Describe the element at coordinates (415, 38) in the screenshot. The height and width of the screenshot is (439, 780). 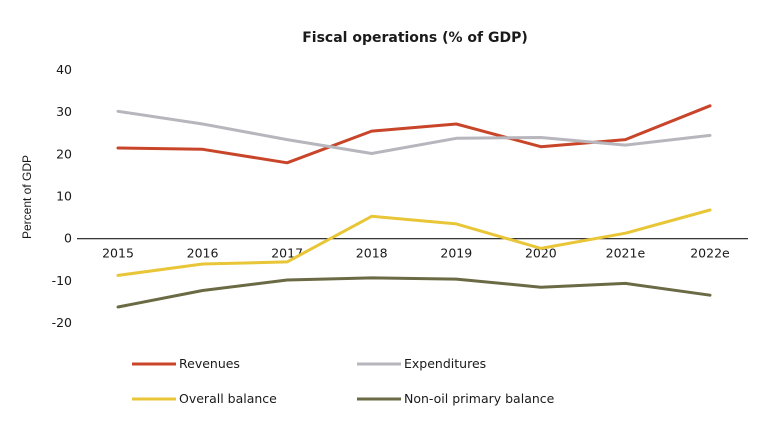
I see `chart-title: Fiscal operations (% of GDP)` at that location.